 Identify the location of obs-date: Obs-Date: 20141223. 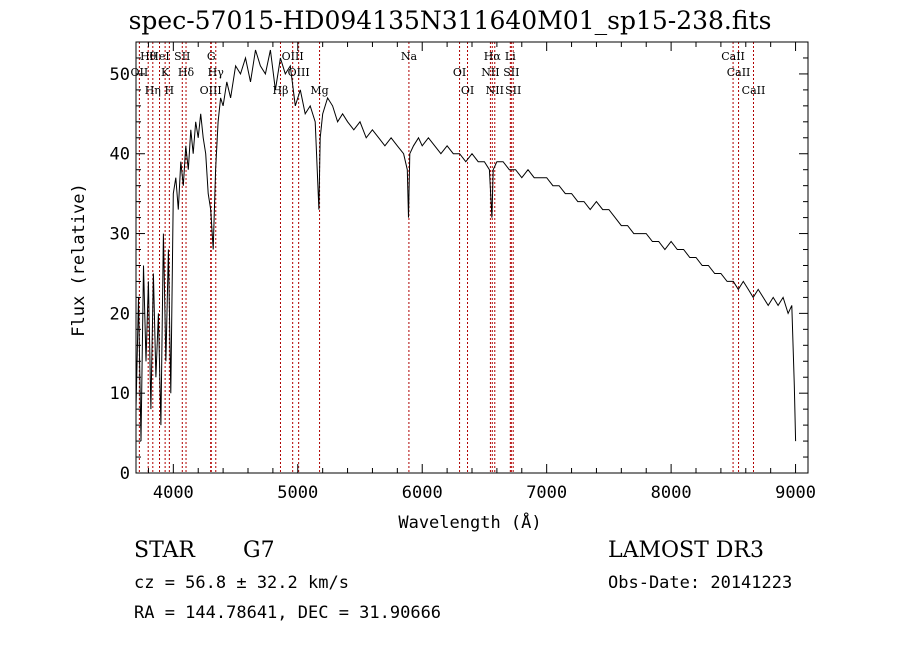
(700, 583).